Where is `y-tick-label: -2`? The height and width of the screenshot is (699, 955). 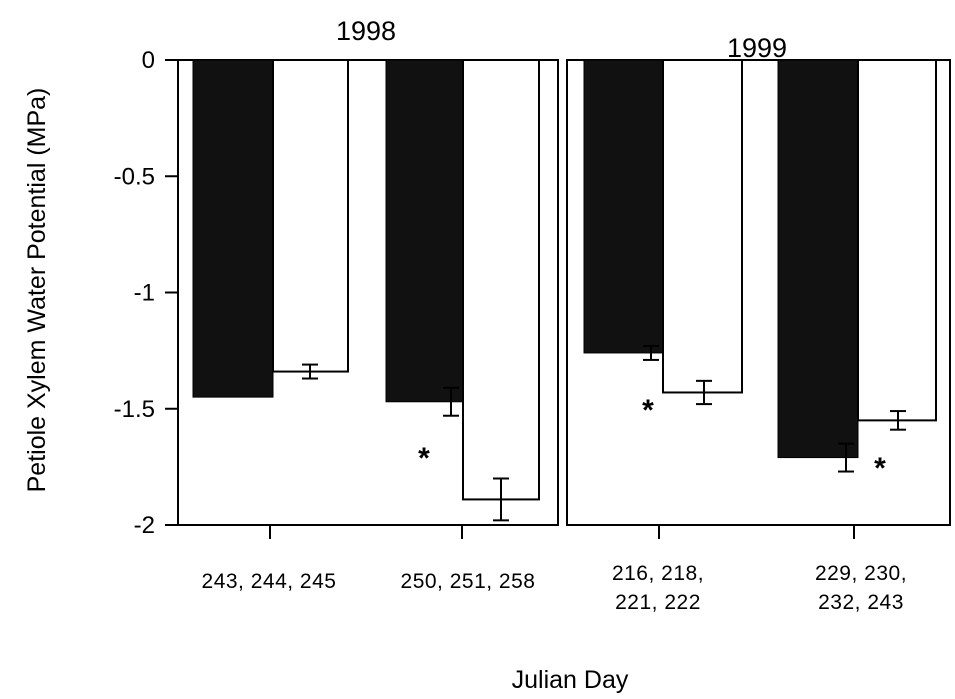
y-tick-label: -2 is located at coordinates (144, 525).